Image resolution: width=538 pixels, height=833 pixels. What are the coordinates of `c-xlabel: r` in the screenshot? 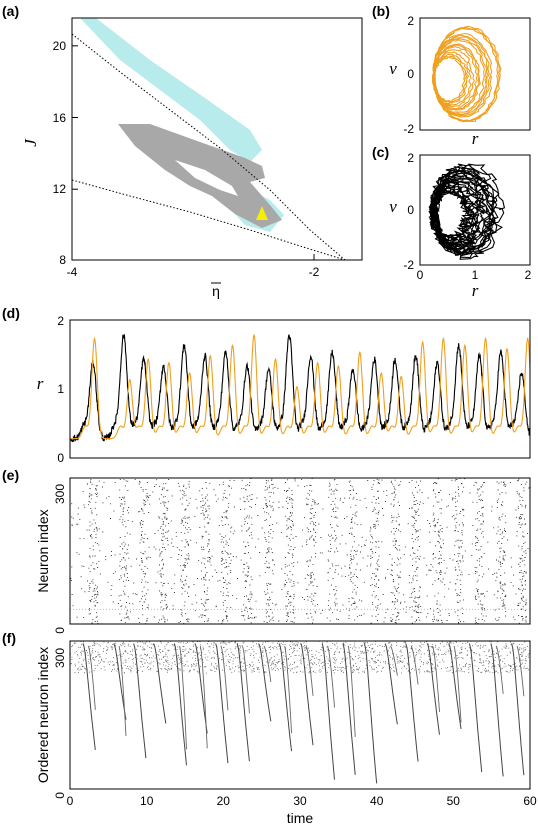 It's located at (475, 290).